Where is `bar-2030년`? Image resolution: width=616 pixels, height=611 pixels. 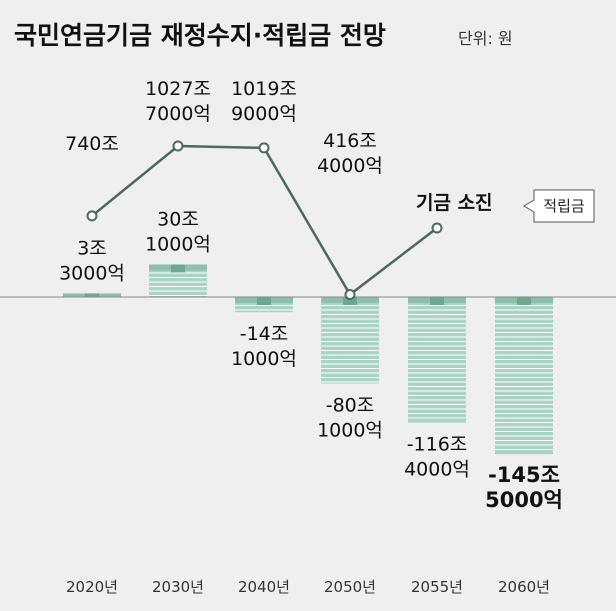
bar-2030년 is located at coordinates (178, 280).